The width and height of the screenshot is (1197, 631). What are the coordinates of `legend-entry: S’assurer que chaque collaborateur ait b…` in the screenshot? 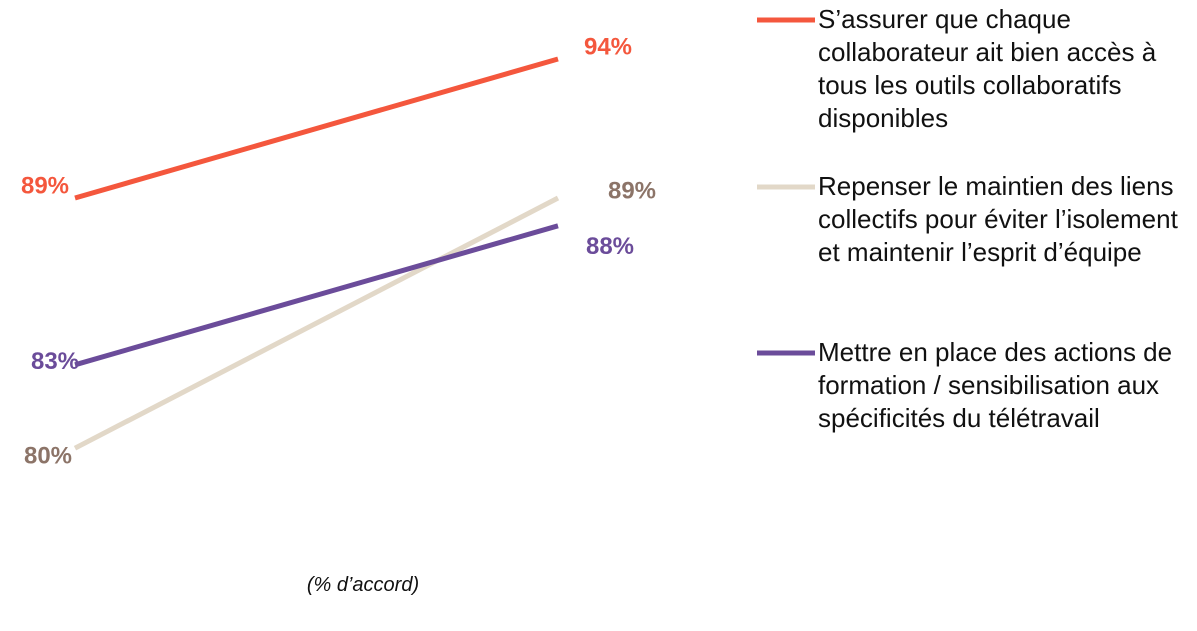 It's located at (991, 68).